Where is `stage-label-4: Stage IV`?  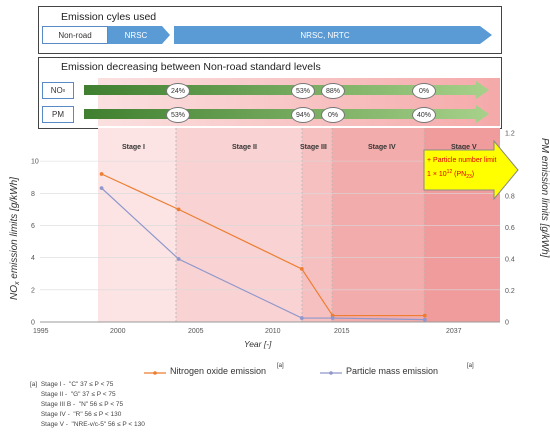 stage-label-4: Stage IV is located at coordinates (382, 147).